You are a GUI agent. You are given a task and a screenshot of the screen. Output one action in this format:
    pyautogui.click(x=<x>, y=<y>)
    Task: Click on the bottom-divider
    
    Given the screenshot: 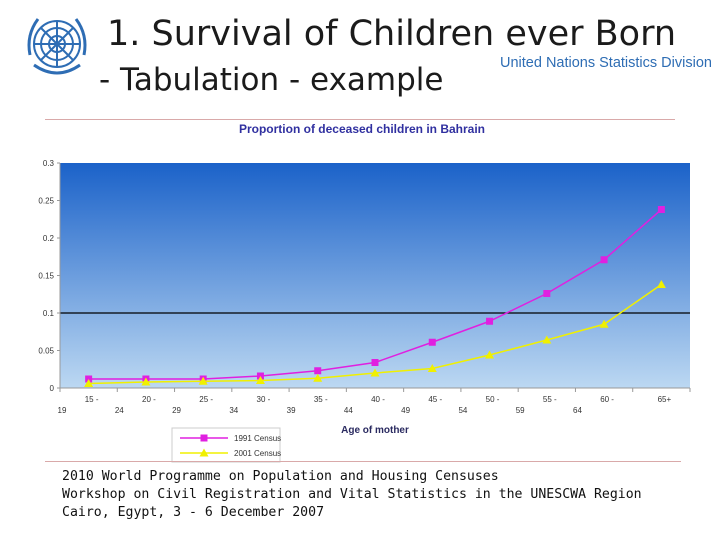 What is the action you would take?
    pyautogui.click(x=363, y=461)
    